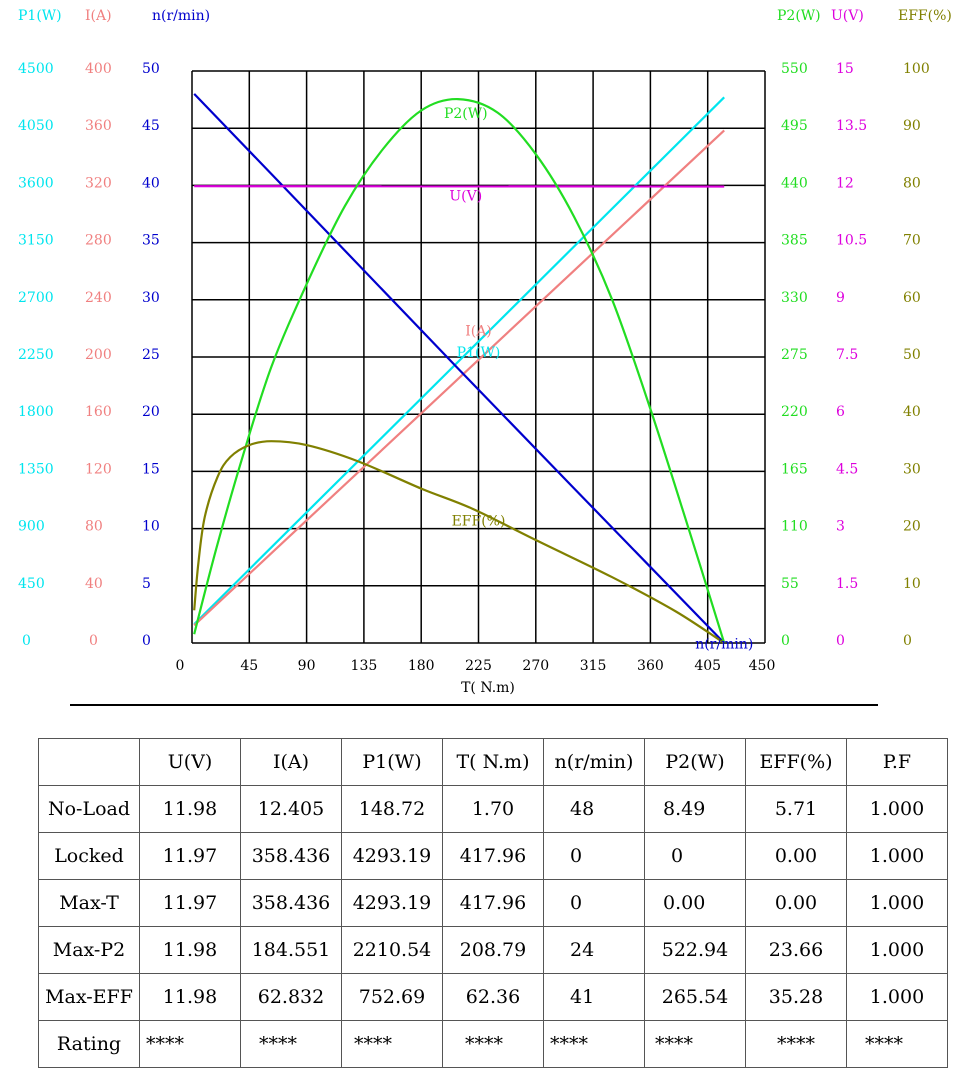 This screenshot has width=970, height=1081. Describe the element at coordinates (912, 298) in the screenshot. I see `axis-tick-label-EFF: 60` at that location.